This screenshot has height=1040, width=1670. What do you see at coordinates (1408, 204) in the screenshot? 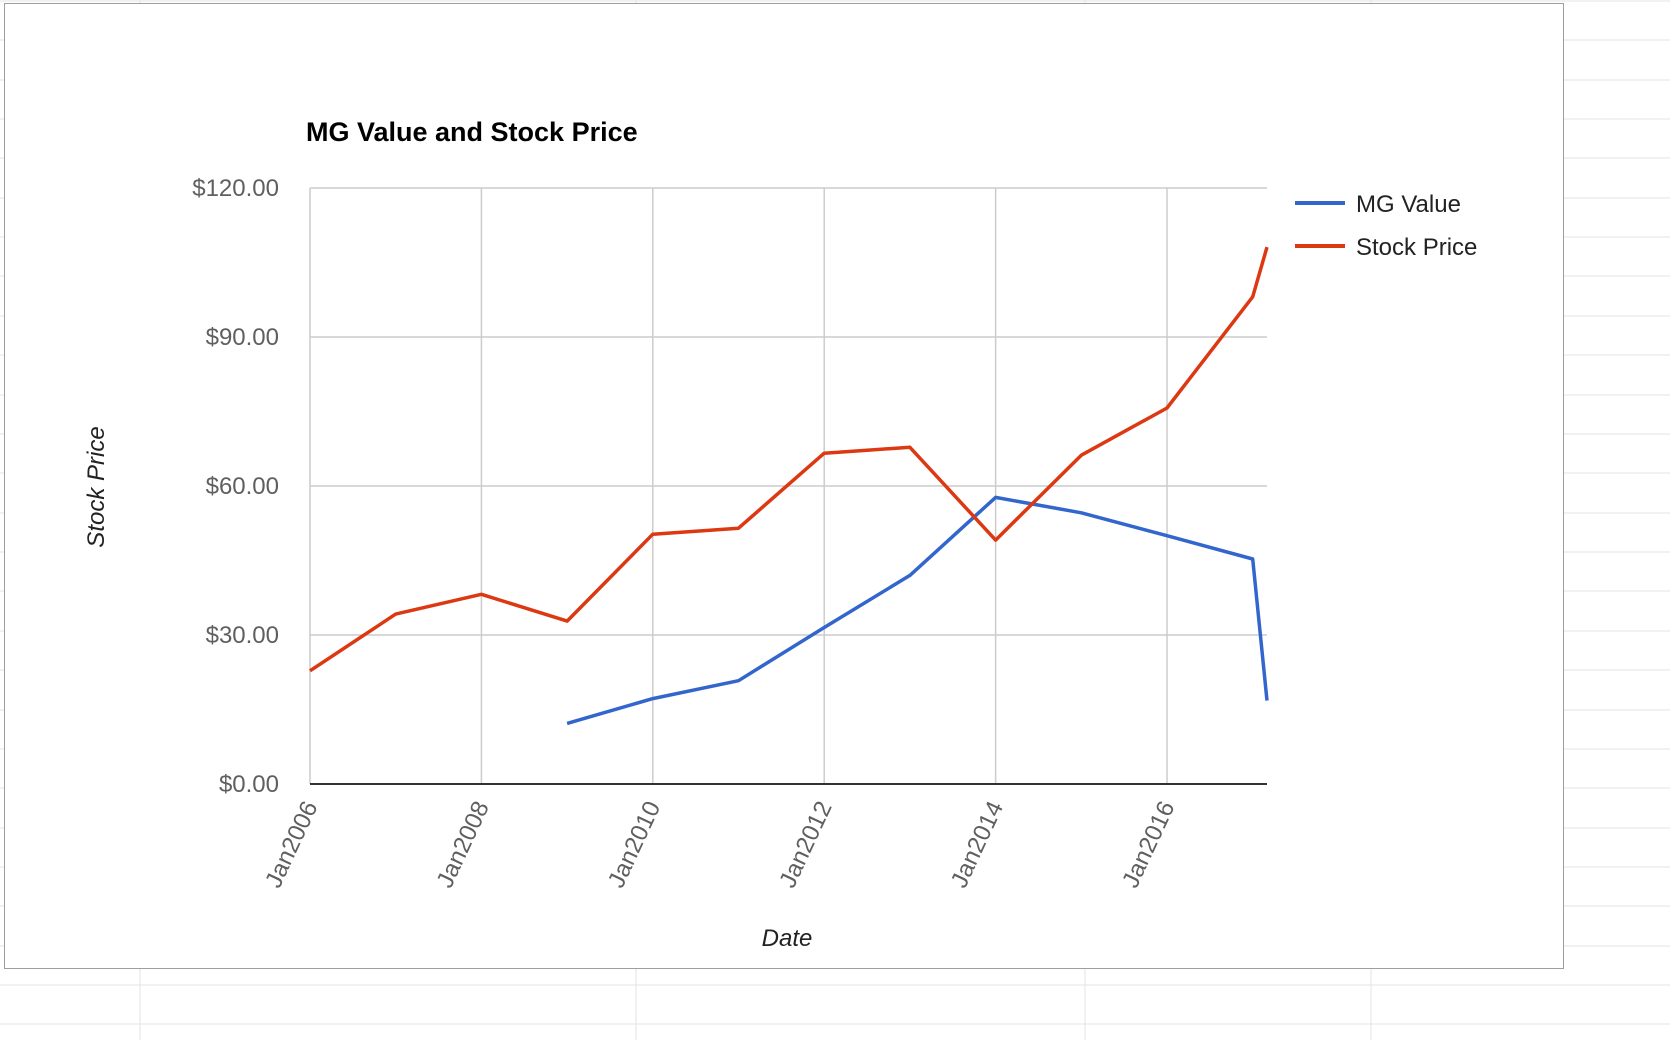
I see `legend-label-mg-value: MG Value` at bounding box center [1408, 204].